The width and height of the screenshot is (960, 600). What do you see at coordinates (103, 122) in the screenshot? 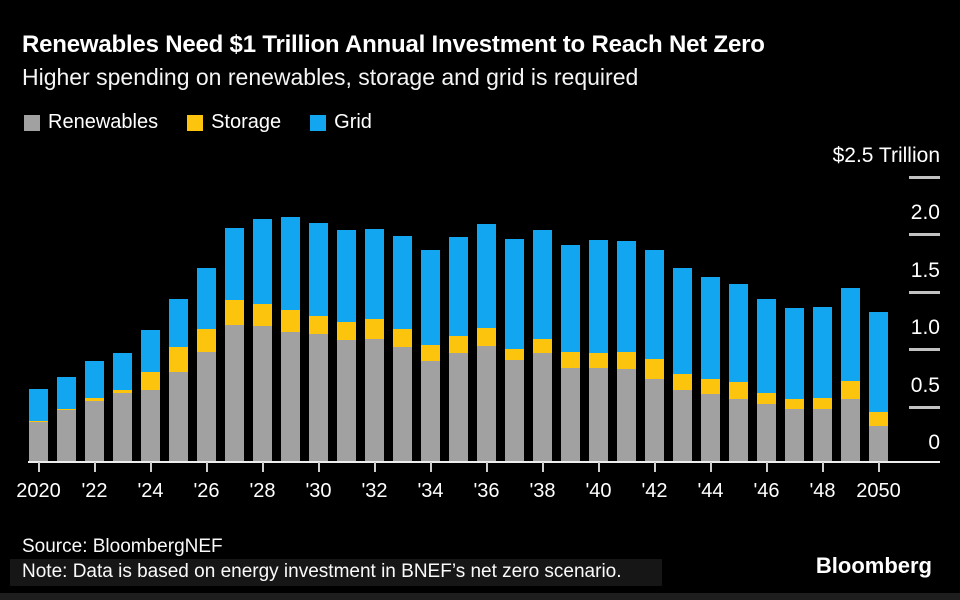
I see `legend-label-renewables: Renewables` at bounding box center [103, 122].